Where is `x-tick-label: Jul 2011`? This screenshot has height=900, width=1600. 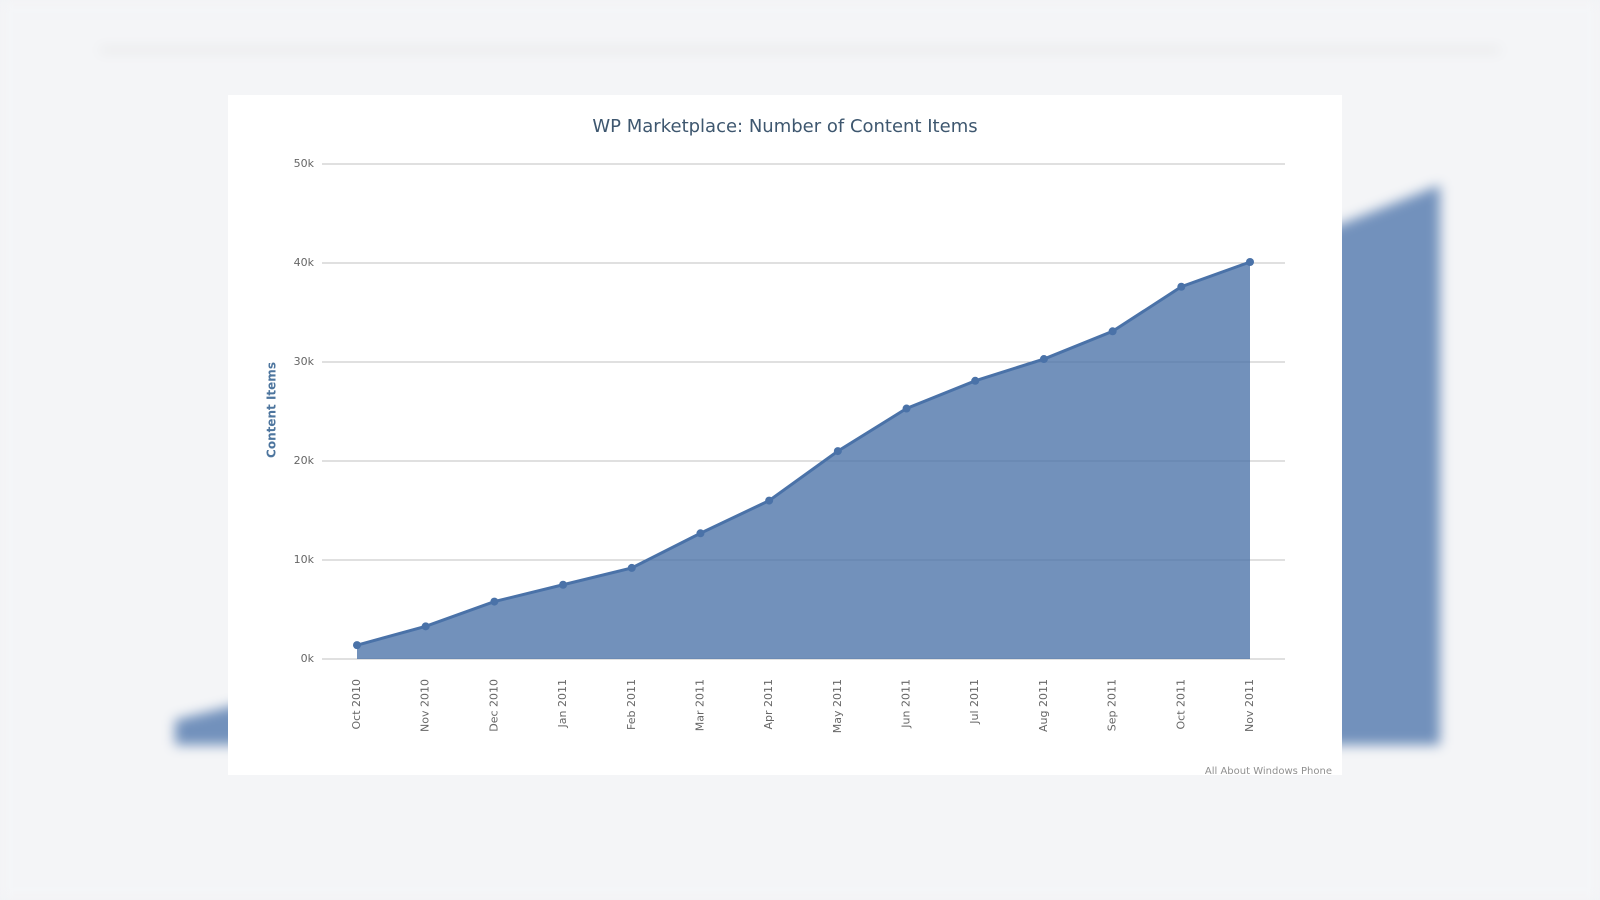 x-tick-label: Jul 2011 is located at coordinates (974, 702).